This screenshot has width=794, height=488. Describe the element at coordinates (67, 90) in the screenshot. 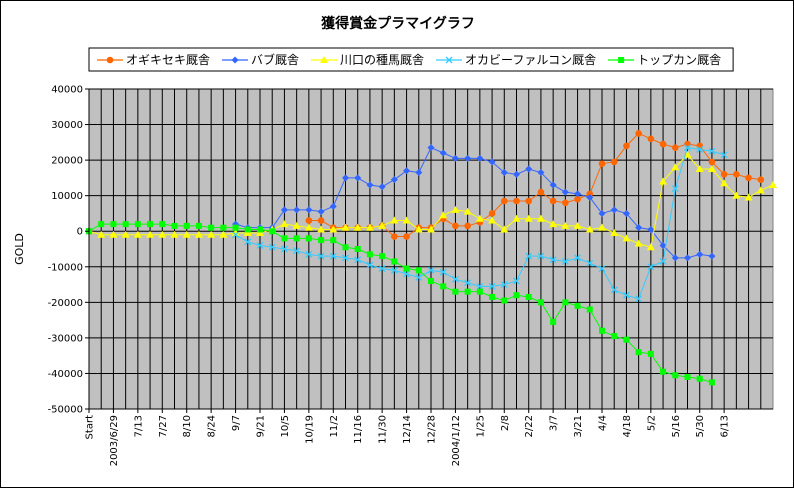

I see `y-tick-label: 40000` at that location.